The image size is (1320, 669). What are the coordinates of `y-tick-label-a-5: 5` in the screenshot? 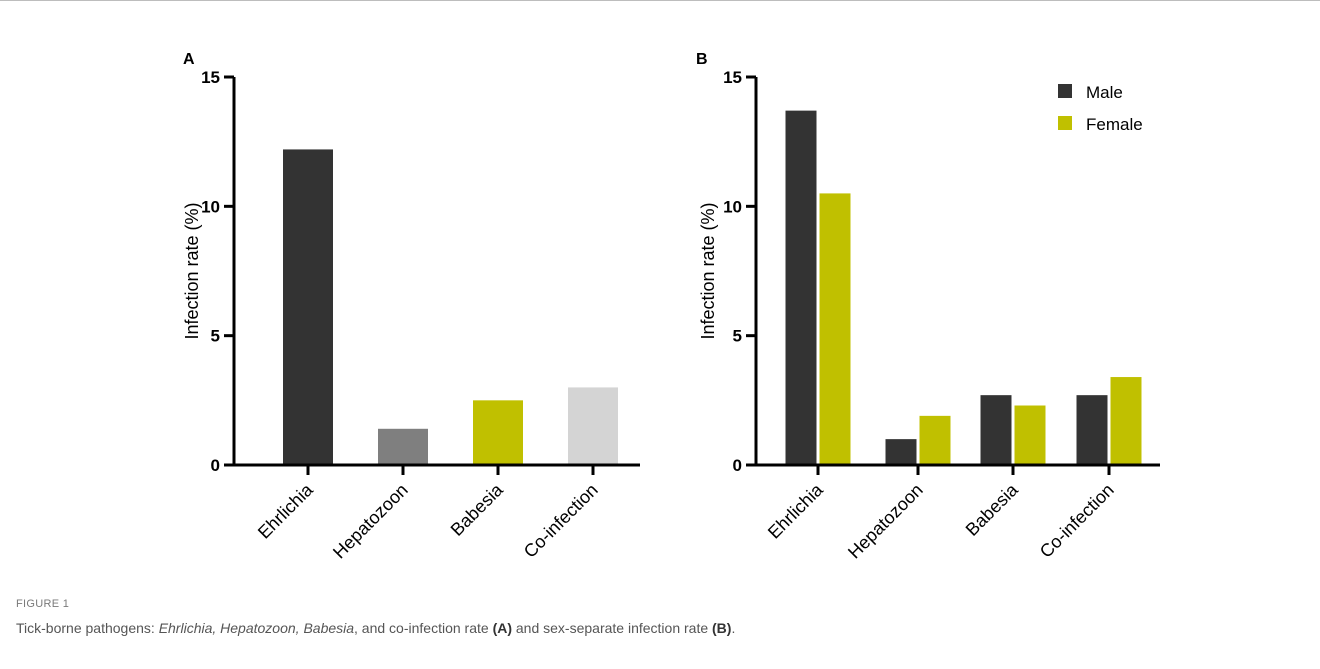 It's located at (215, 336).